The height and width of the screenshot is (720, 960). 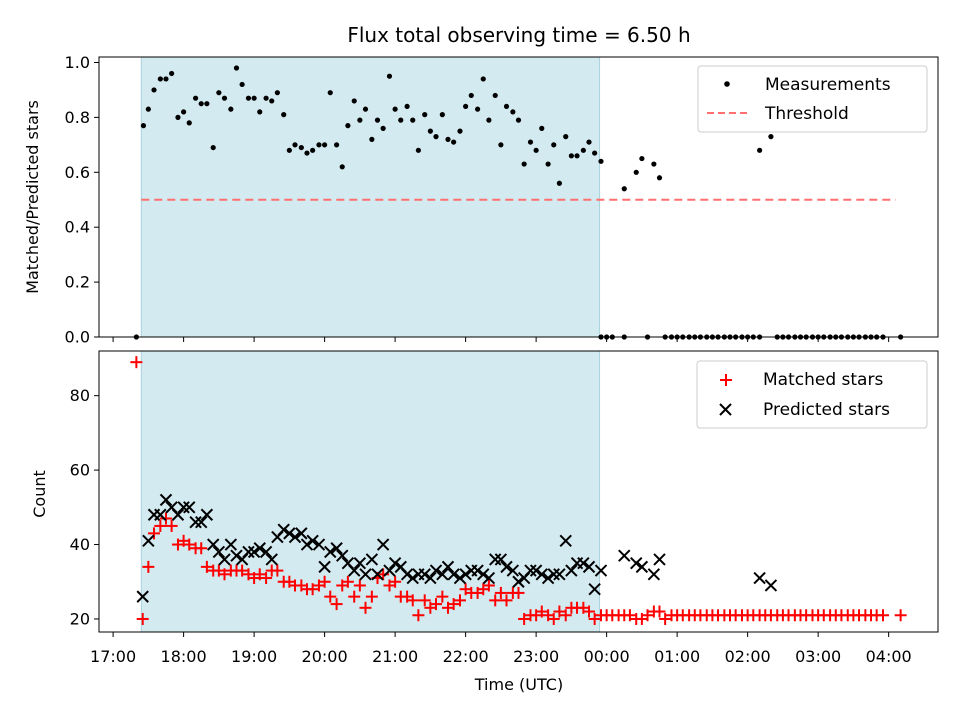 What do you see at coordinates (823, 380) in the screenshot?
I see `legend-matched-label: Matched stars` at bounding box center [823, 380].